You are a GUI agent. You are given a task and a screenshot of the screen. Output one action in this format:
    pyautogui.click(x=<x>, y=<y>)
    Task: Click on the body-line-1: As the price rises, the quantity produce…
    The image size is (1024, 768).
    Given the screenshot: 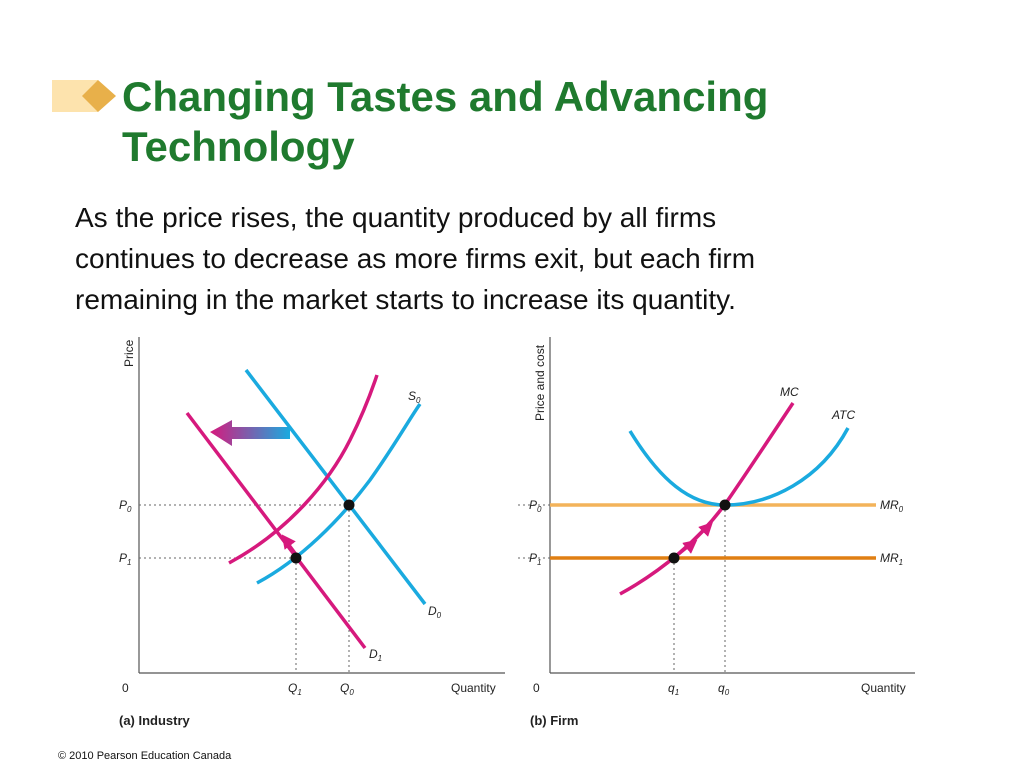 What is the action you would take?
    pyautogui.click(x=396, y=217)
    